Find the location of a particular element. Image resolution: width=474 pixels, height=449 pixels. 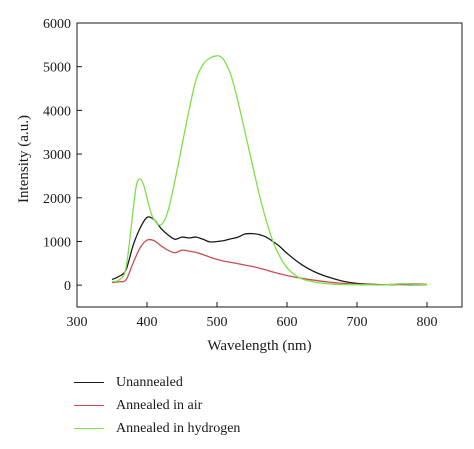

series-line-unannealed is located at coordinates (269, 251).